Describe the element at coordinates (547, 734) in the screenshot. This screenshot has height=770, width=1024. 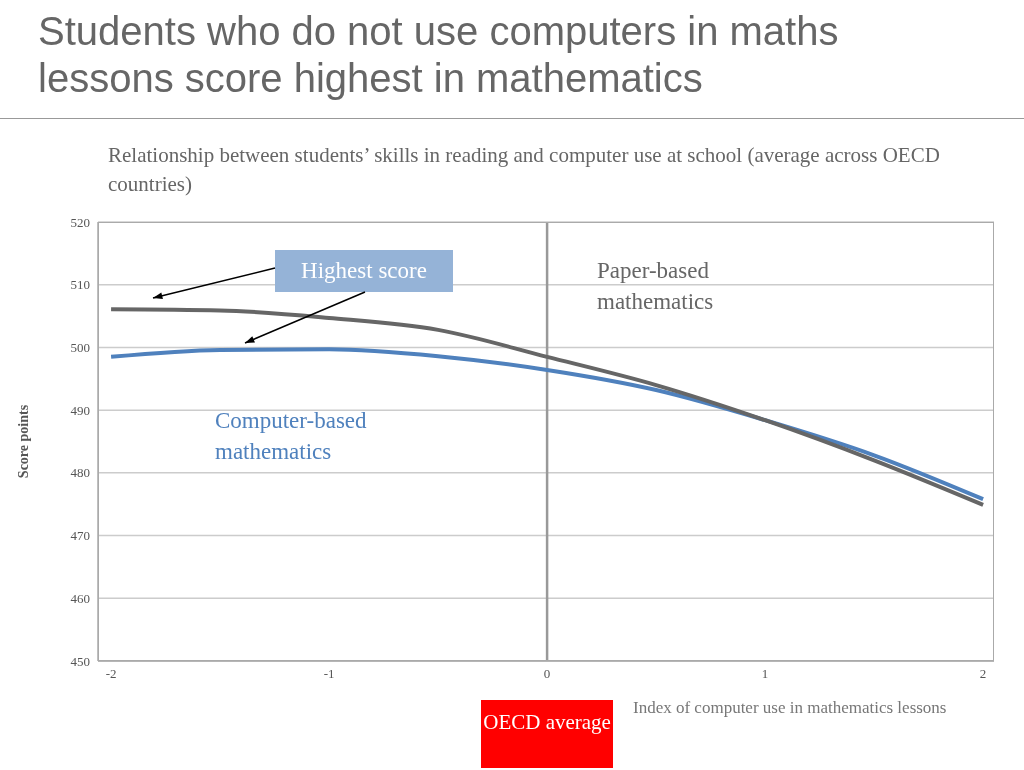
I see `ref-line-label: OECD average` at that location.